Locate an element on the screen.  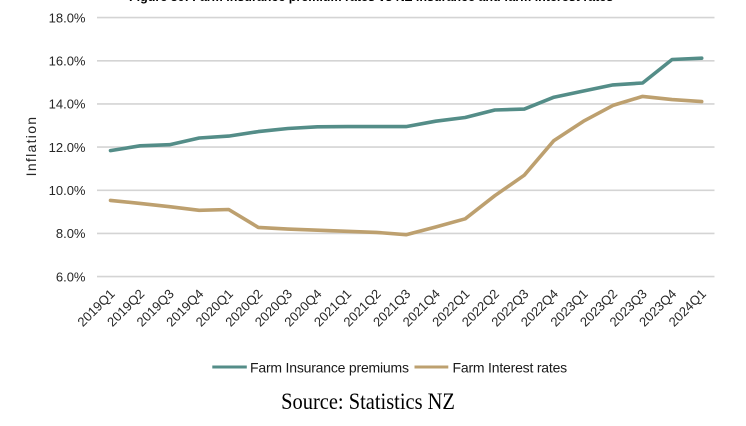
svg-text: 16.0% is located at coordinates (67, 61).